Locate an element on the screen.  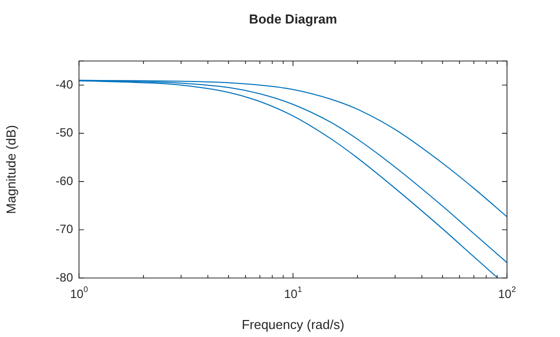
y-tick-label: -40 is located at coordinates (65, 84).